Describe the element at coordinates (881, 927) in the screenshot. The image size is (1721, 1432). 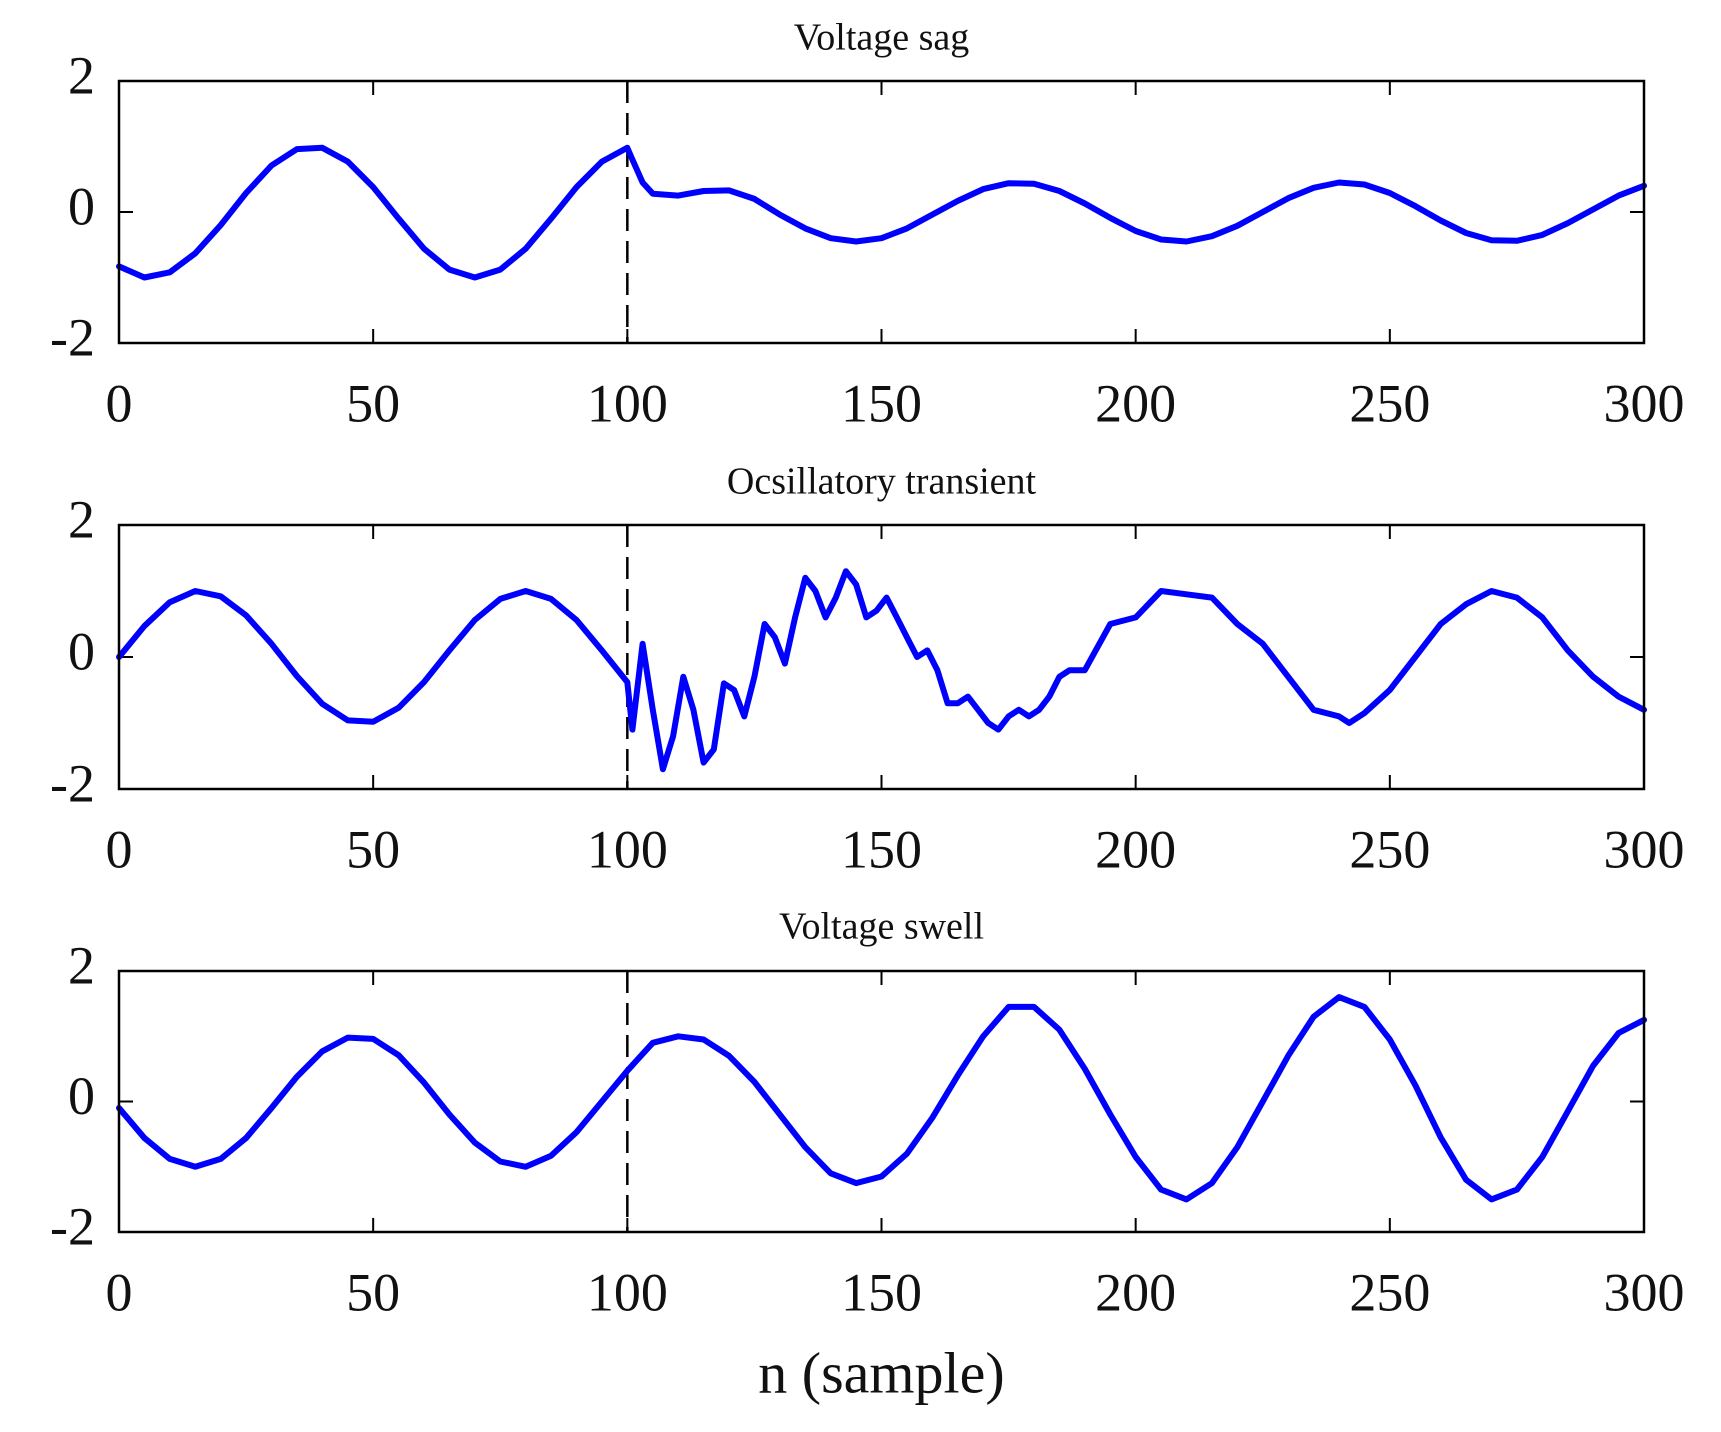
I see `panel-title: Voltage swell` at that location.